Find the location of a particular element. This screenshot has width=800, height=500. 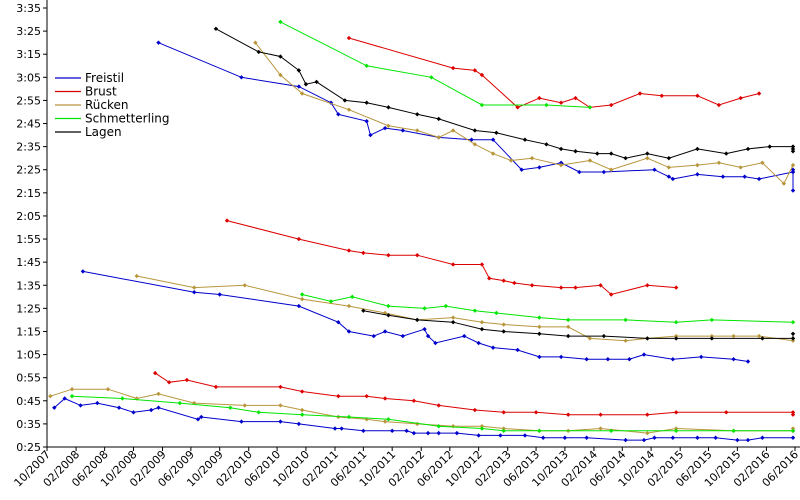

y-tick-label: 1:35 is located at coordinates (28, 285).